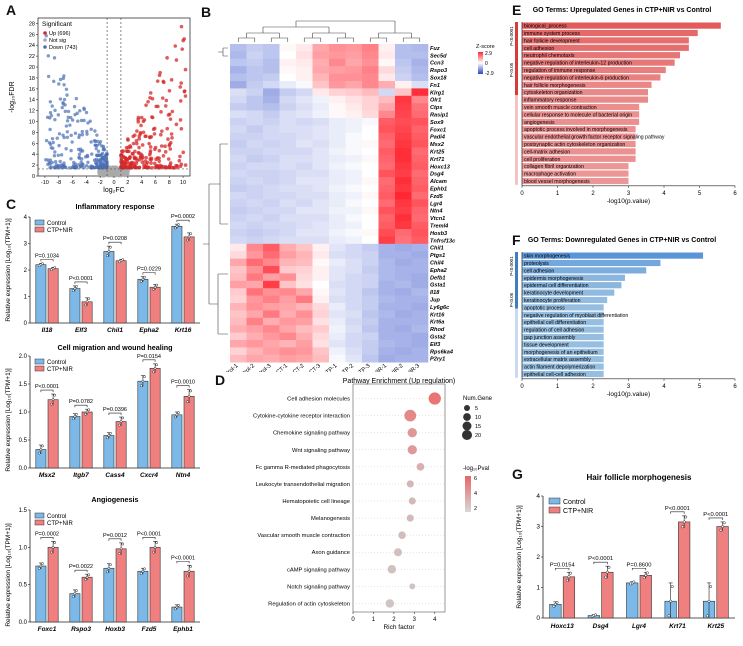 The width and height of the screenshot is (743, 646). Describe the element at coordinates (26, 271) in the screenshot. I see `bar-inflam-y-tick-label: 2` at that location.